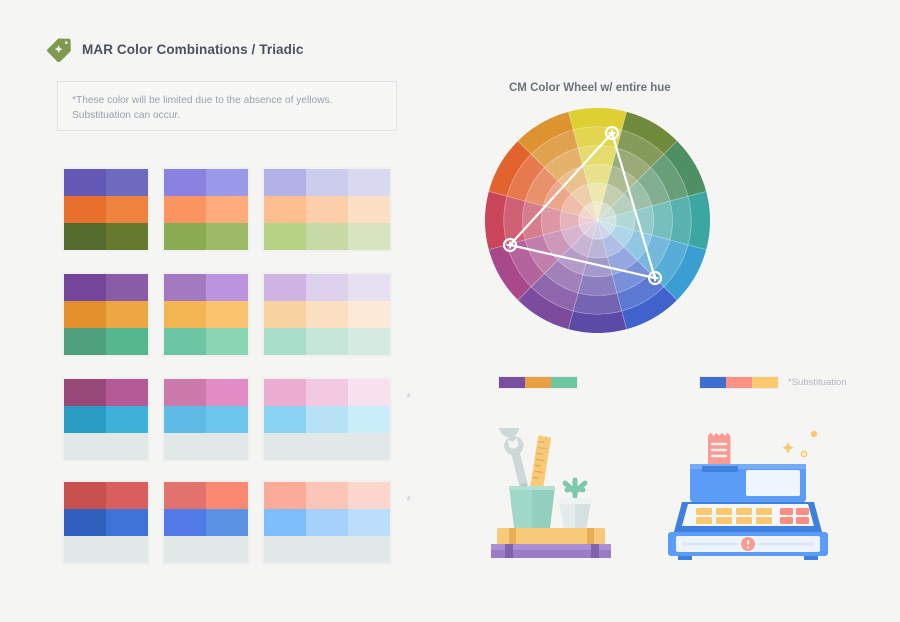 Image resolution: width=900 pixels, height=622 pixels. Describe the element at coordinates (748, 544) in the screenshot. I see `register-drawer` at that location.